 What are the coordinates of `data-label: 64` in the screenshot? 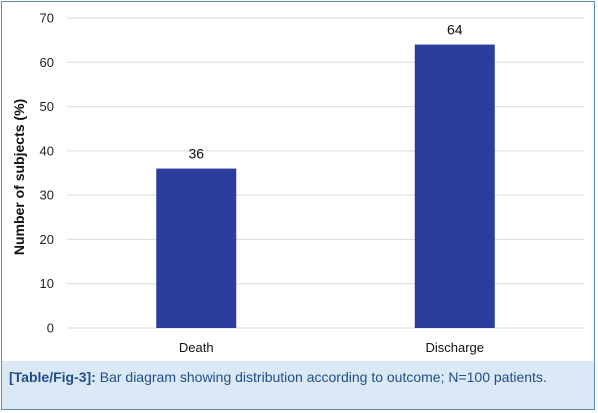 It's located at (455, 30).